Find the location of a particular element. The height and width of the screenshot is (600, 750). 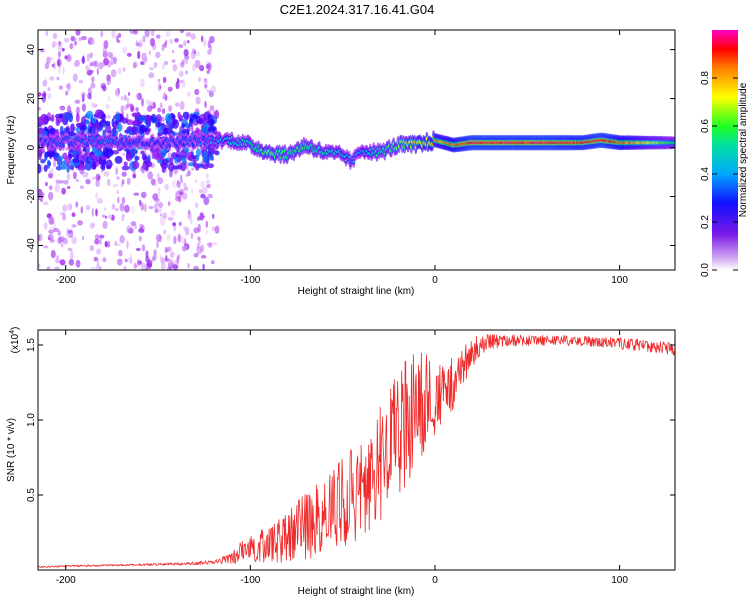

snr-y-tick-label: 1.0 is located at coordinates (31, 420).